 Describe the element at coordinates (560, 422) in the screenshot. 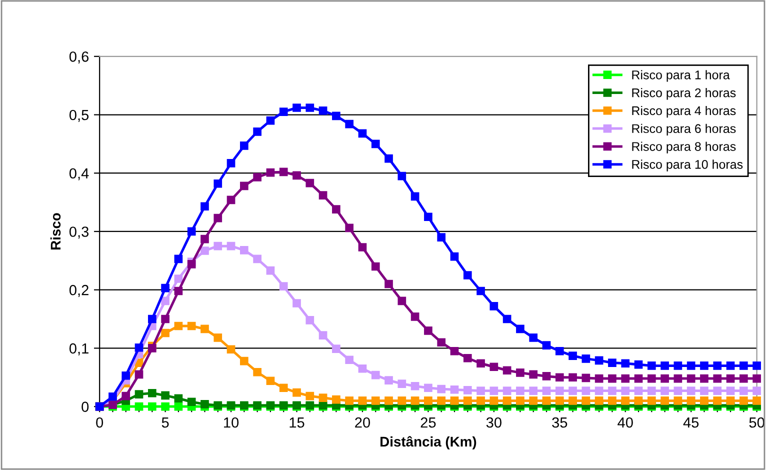

I see `x-tick-label: 35` at that location.